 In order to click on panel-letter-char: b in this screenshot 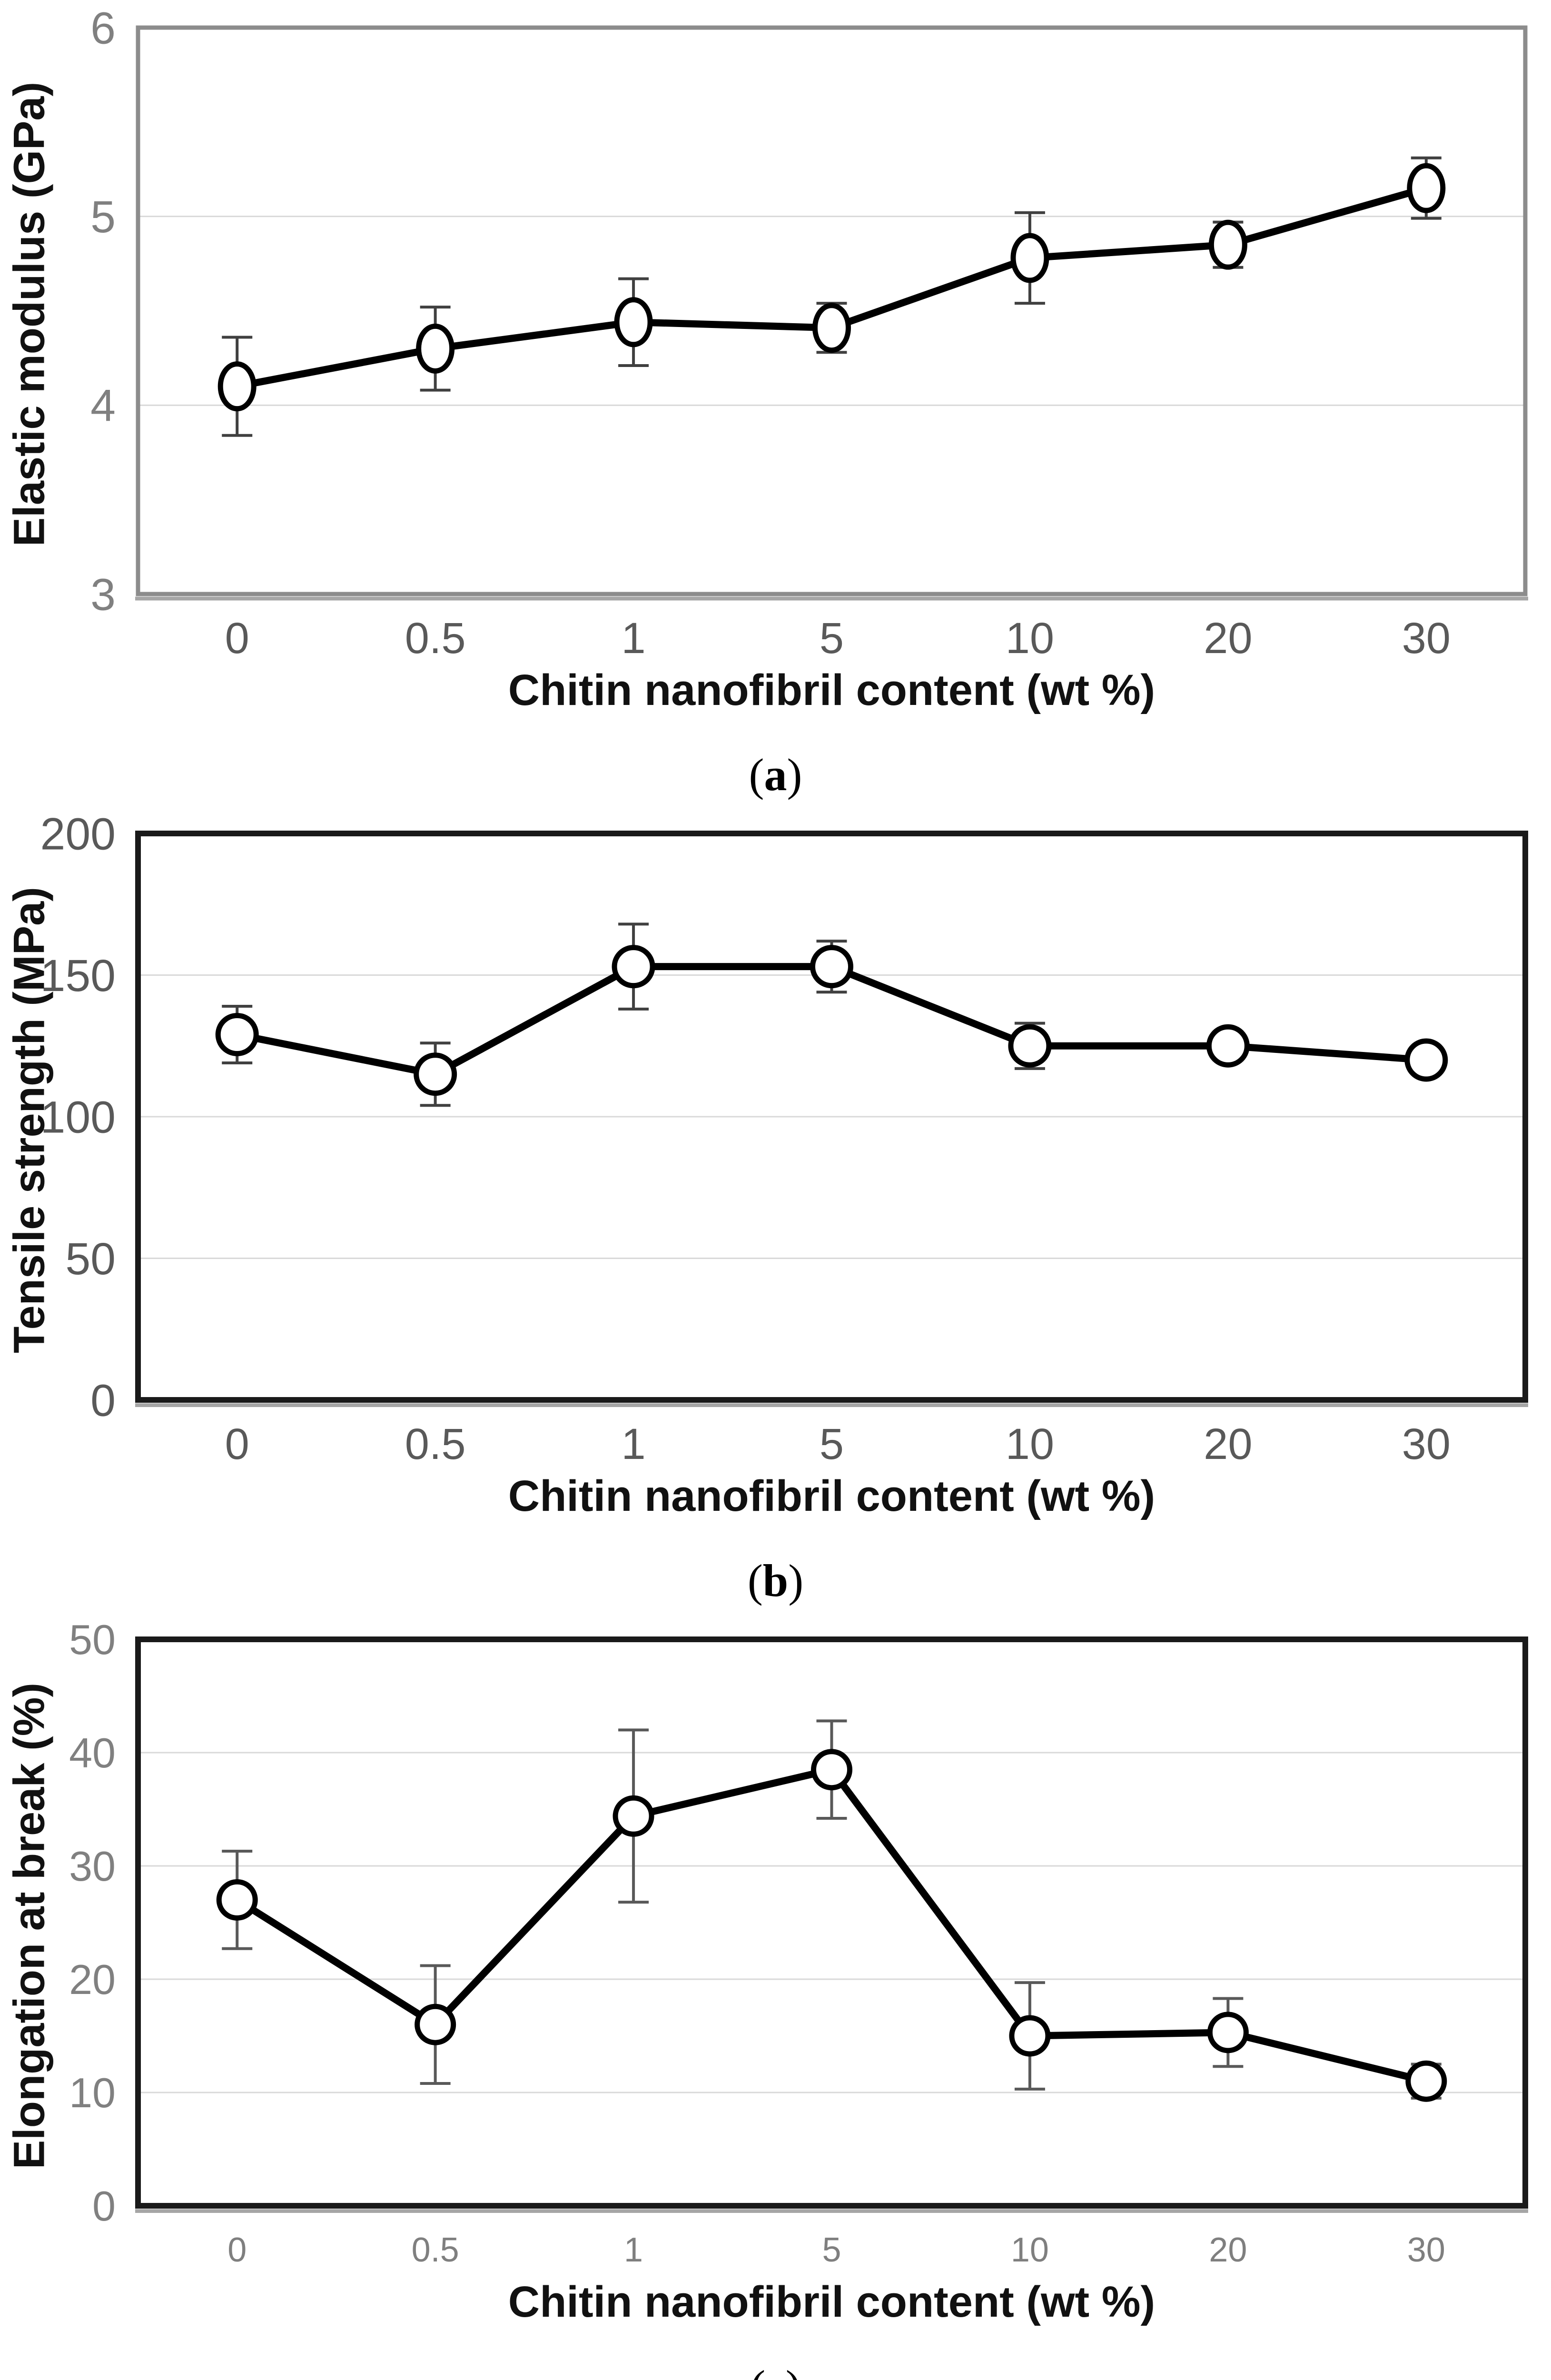, I will do `click(775, 1580)`.